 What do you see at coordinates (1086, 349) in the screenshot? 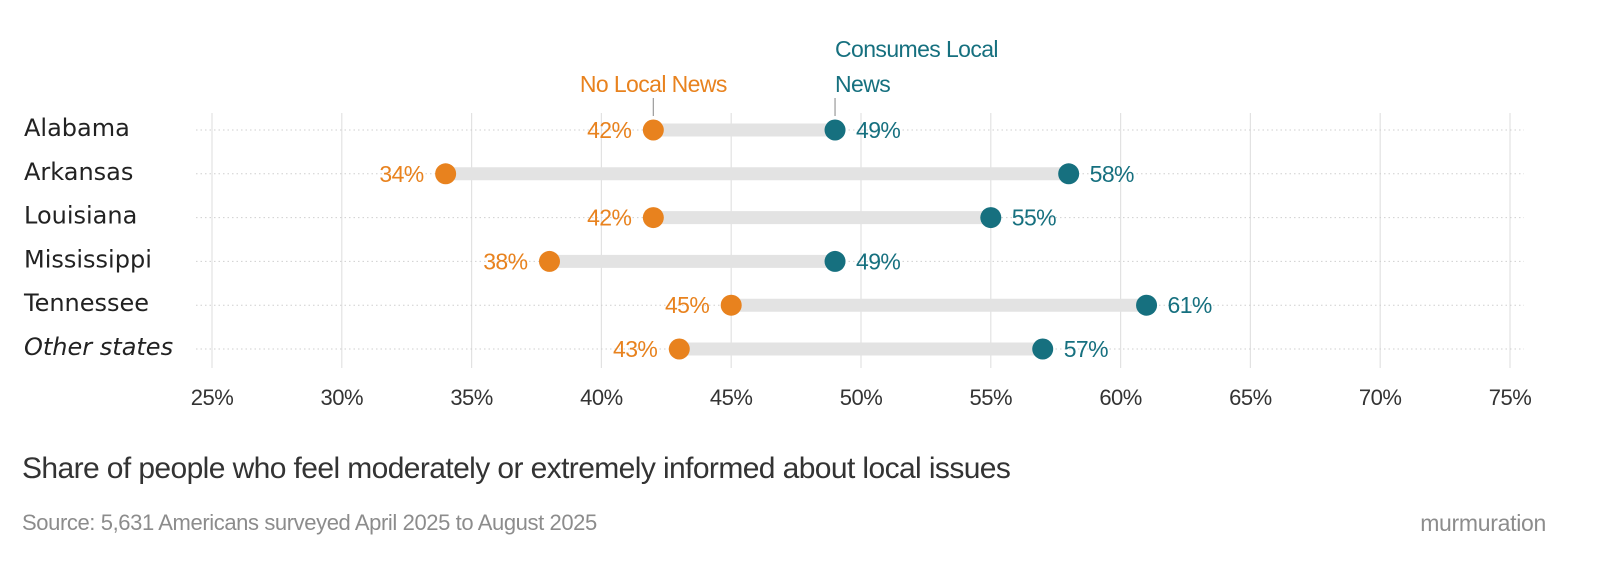
I see `consumes-local-news-value-label: 57%` at bounding box center [1086, 349].